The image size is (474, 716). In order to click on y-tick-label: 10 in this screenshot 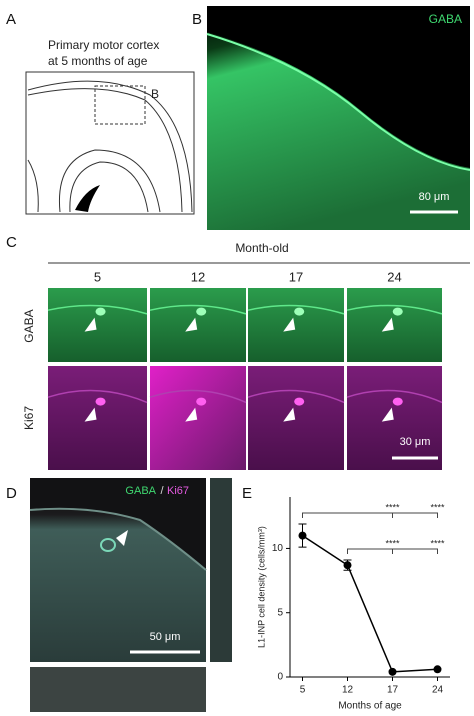, I will do `click(278, 548)`.